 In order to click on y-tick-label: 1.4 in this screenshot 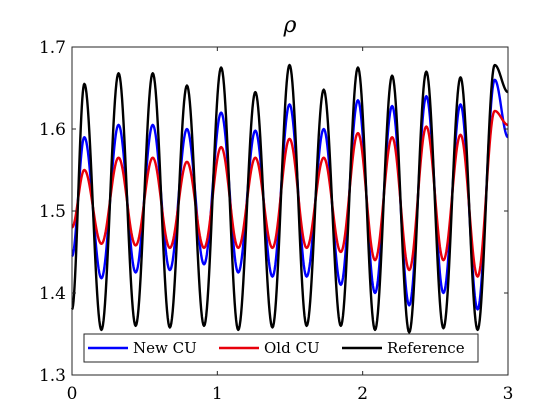, I will do `click(52, 294)`.